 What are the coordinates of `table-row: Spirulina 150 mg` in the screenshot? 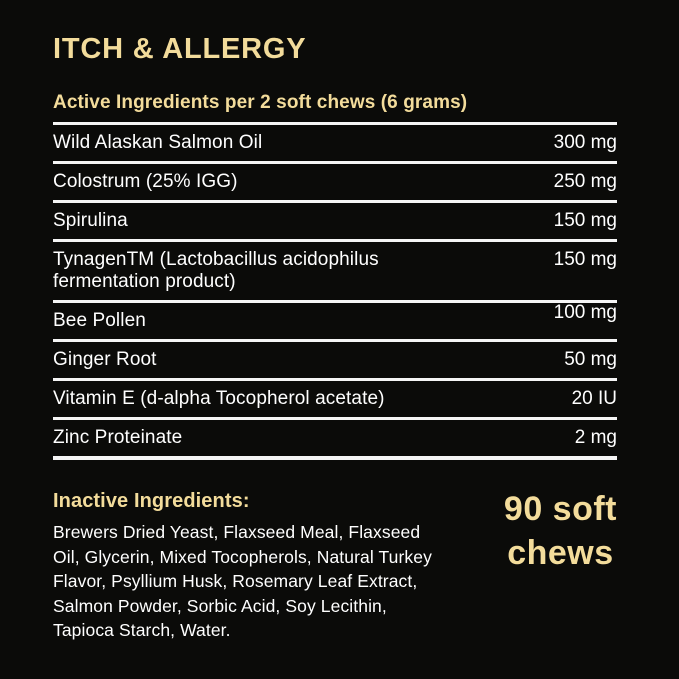 It's located at (335, 222).